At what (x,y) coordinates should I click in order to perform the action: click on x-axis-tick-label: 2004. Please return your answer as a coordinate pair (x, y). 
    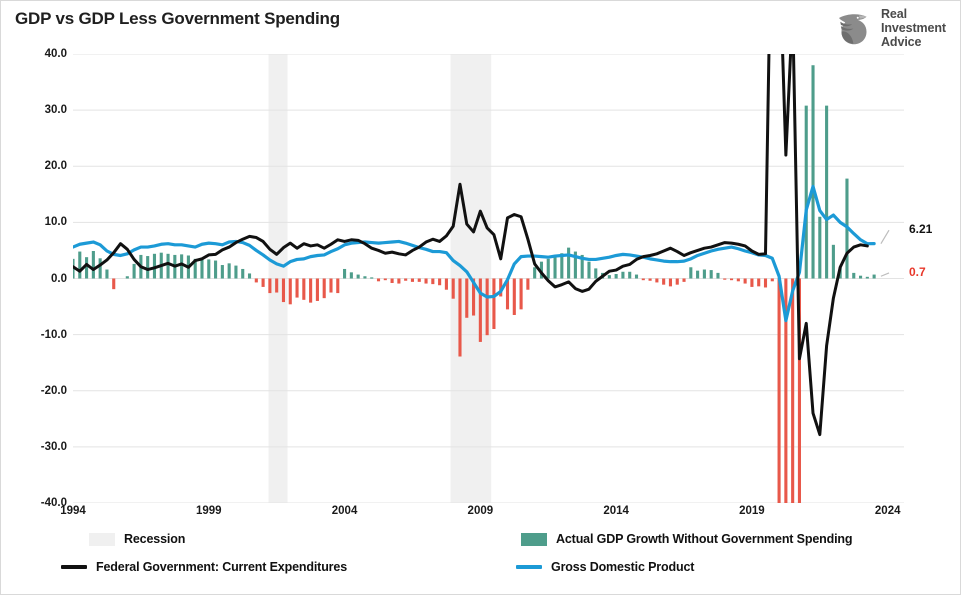
    Looking at the image, I should click on (344, 511).